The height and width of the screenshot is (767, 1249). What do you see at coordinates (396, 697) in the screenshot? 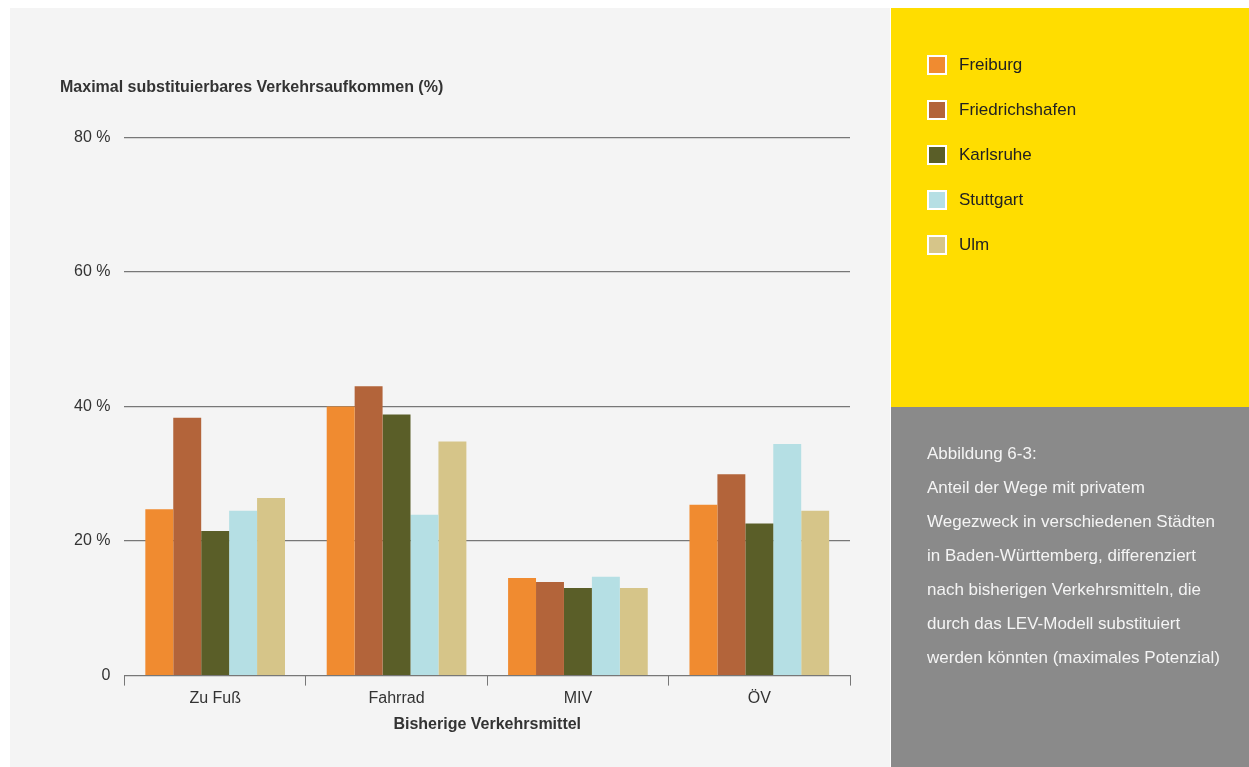
I see `x-tick-label: Fahrrad` at bounding box center [396, 697].